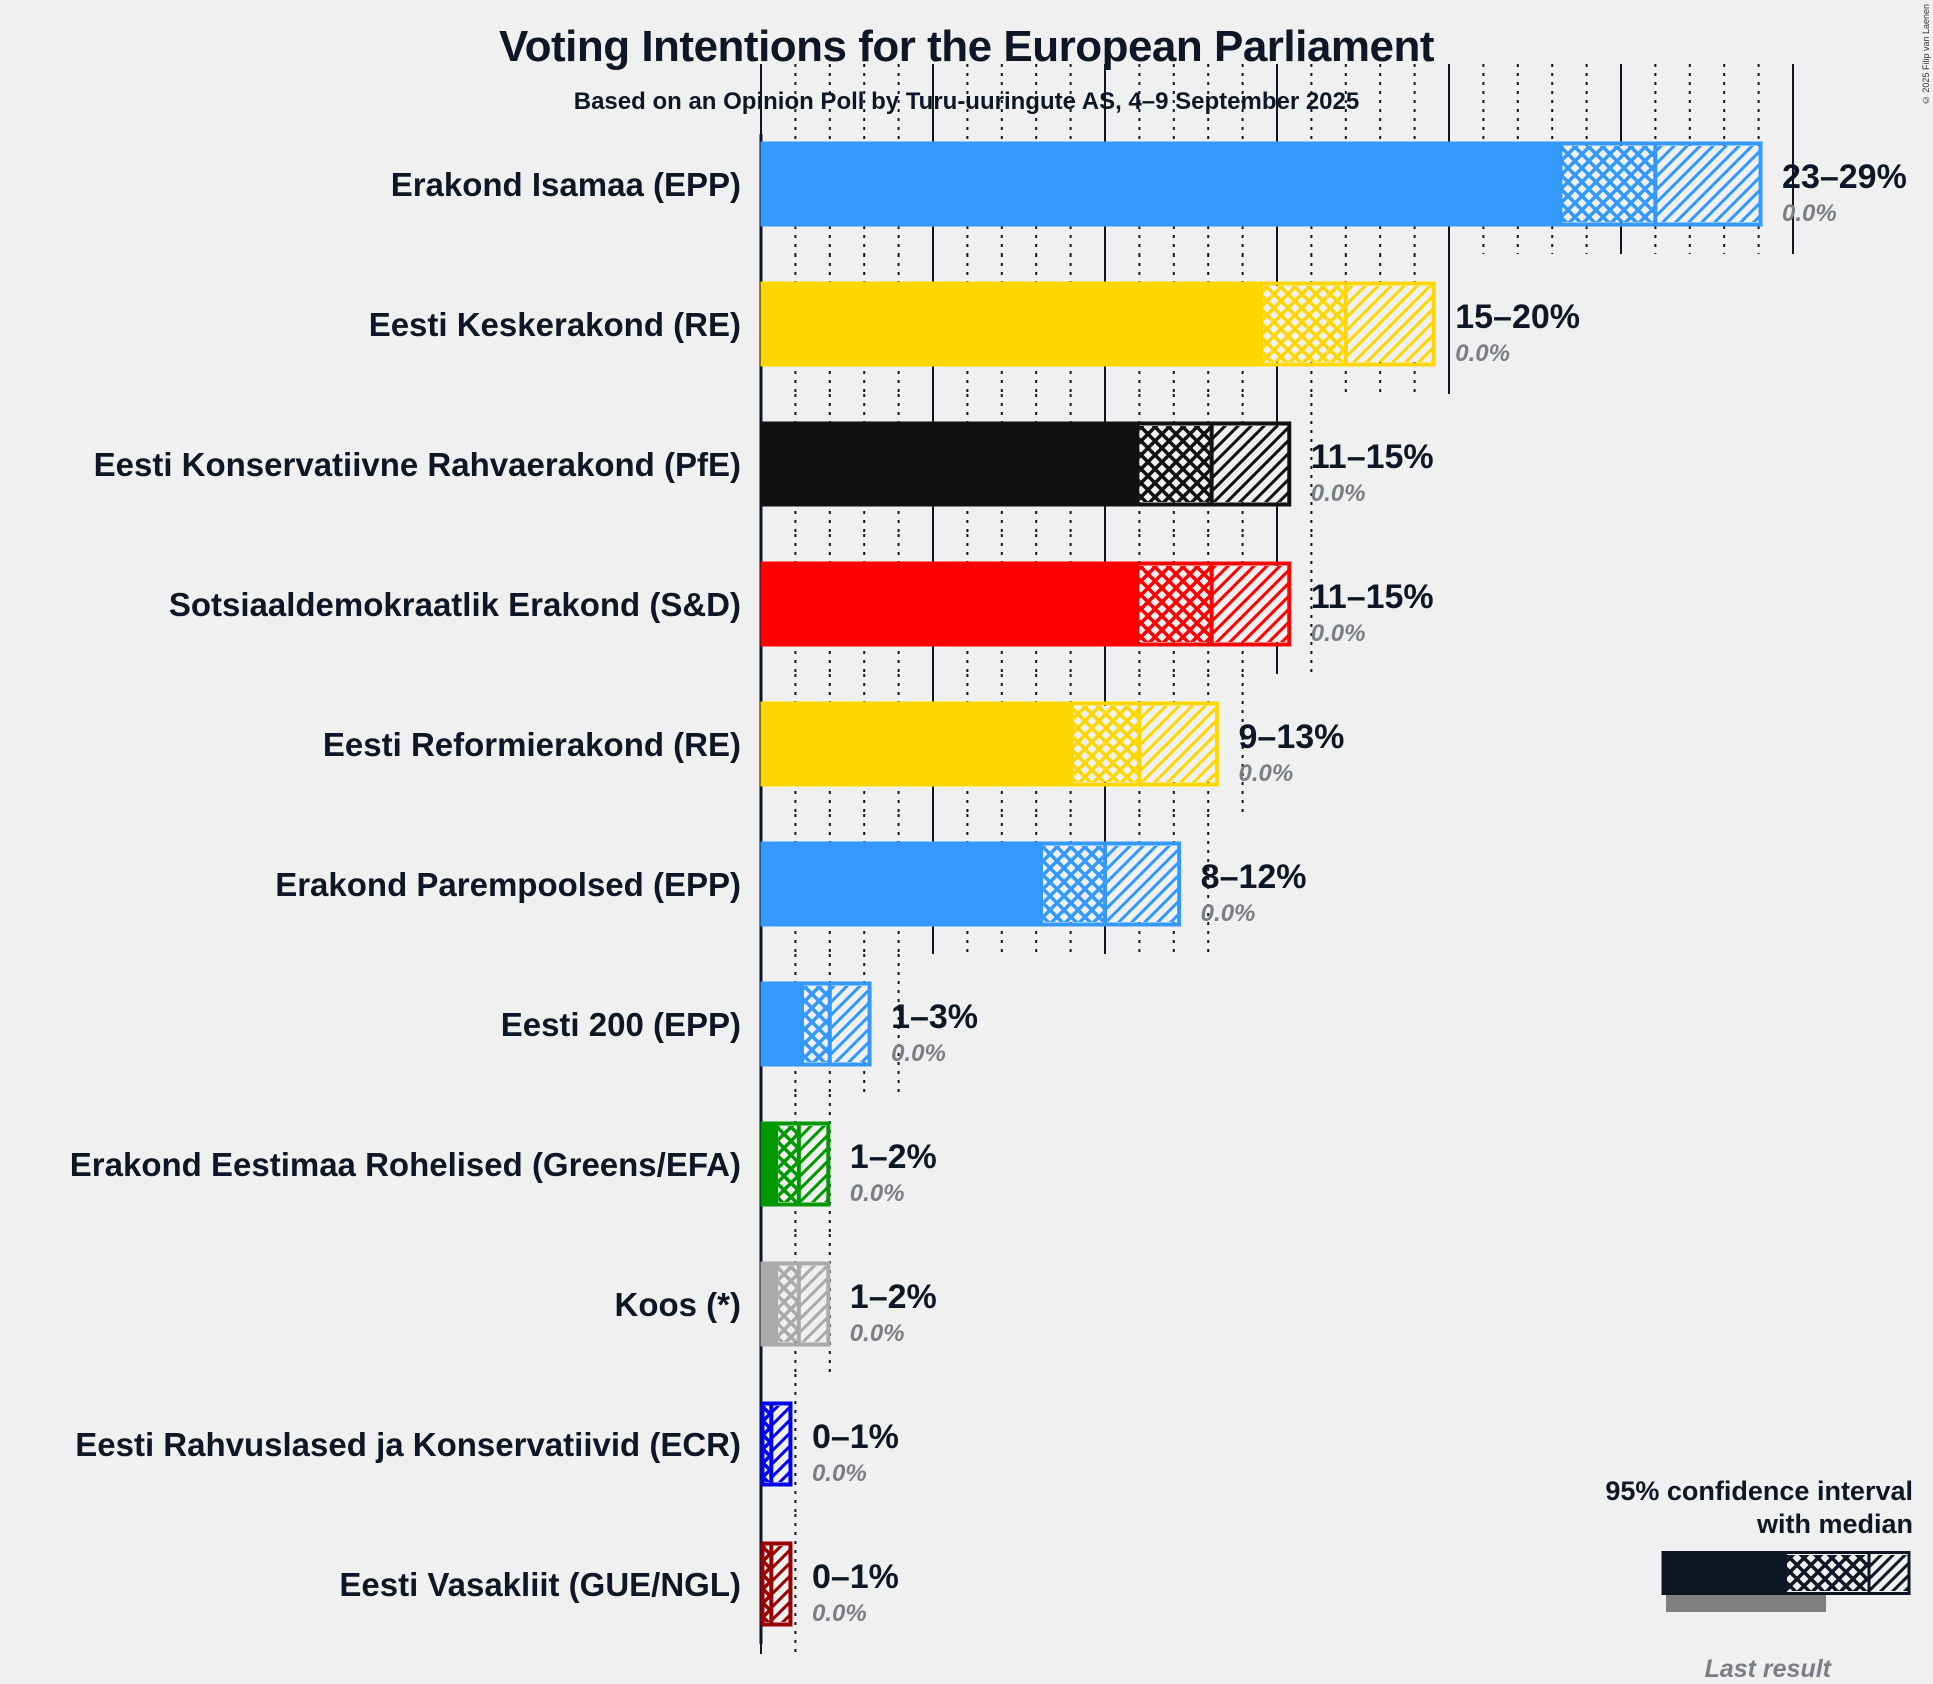 This screenshot has height=1684, width=1933. What do you see at coordinates (566, 184) in the screenshot?
I see `party-label: Erakond Isamaa (EPP)` at bounding box center [566, 184].